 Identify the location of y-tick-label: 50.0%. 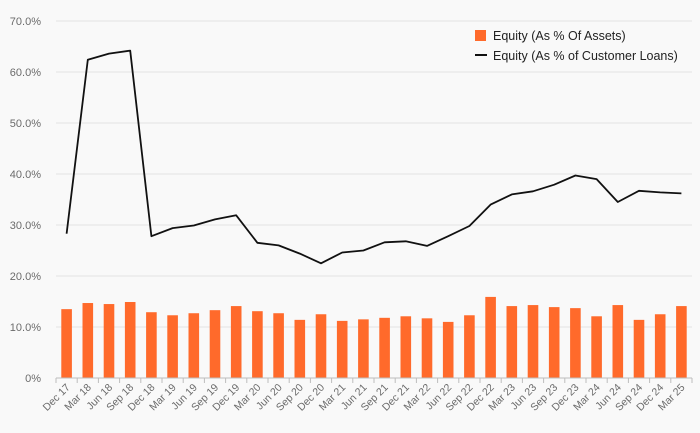
(25, 124).